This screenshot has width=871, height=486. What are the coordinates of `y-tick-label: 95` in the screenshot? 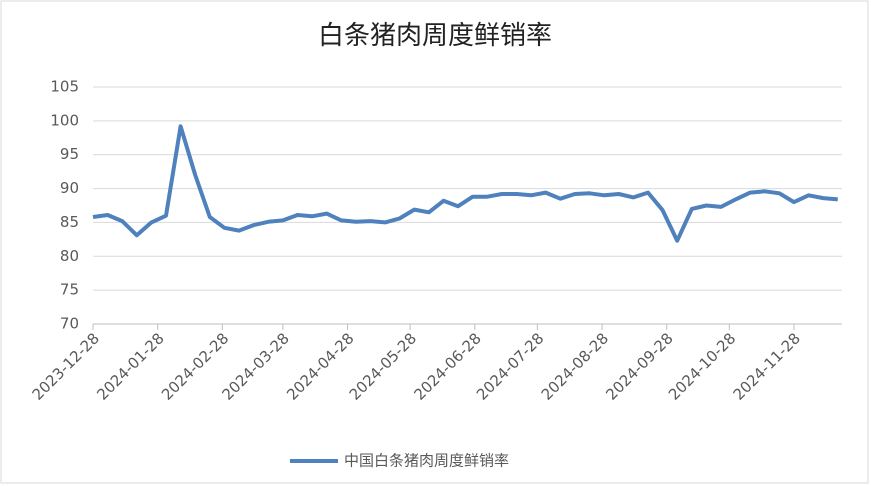 It's located at (69, 154).